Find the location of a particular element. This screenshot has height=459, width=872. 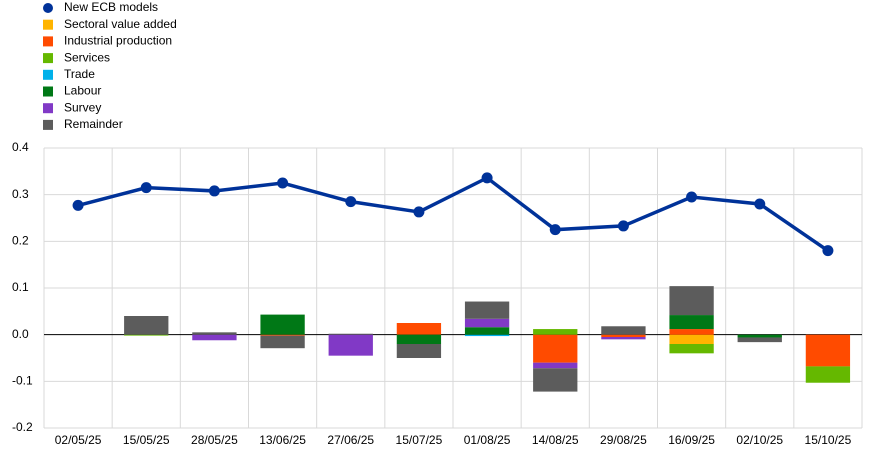

legend-label: Survey is located at coordinates (82, 107).